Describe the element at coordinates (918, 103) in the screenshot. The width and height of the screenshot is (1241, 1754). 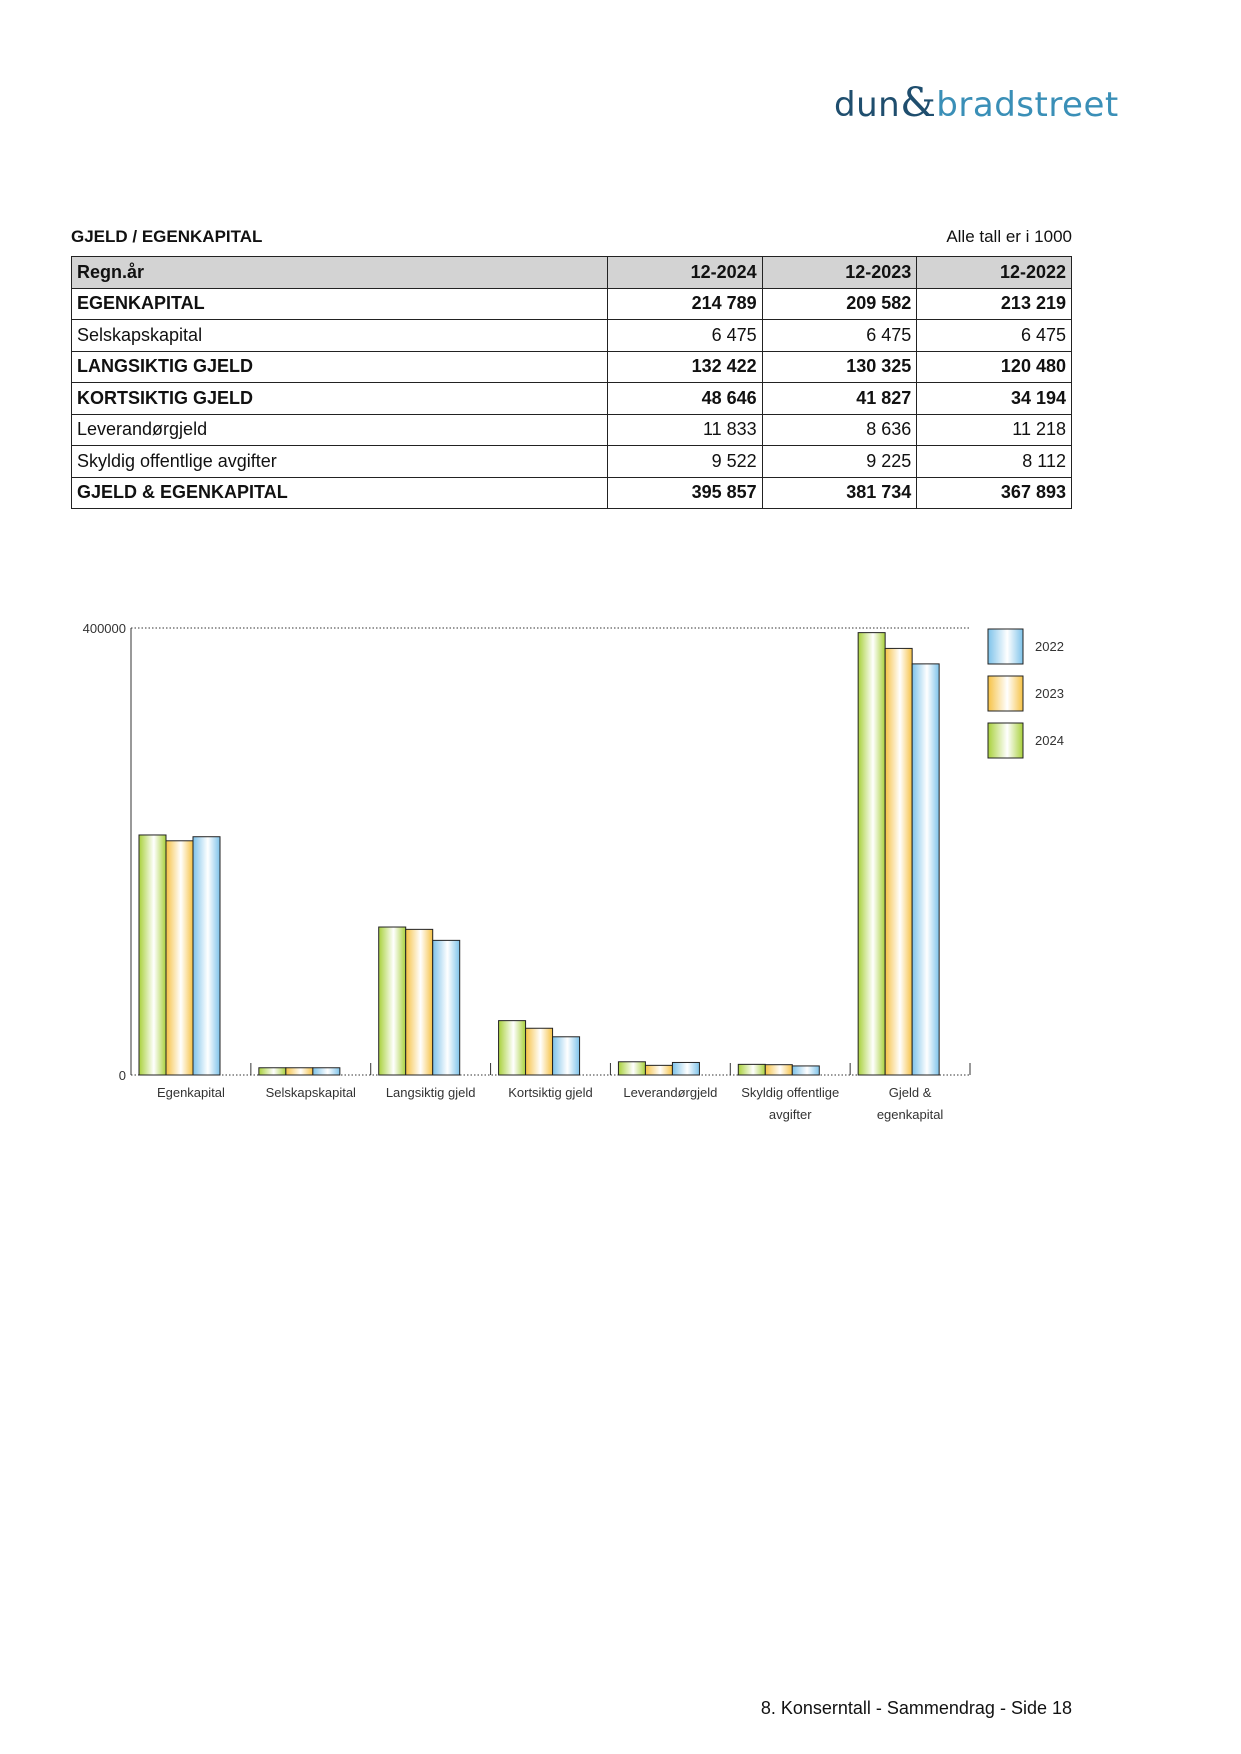
I see `logo-ampersand: &` at that location.